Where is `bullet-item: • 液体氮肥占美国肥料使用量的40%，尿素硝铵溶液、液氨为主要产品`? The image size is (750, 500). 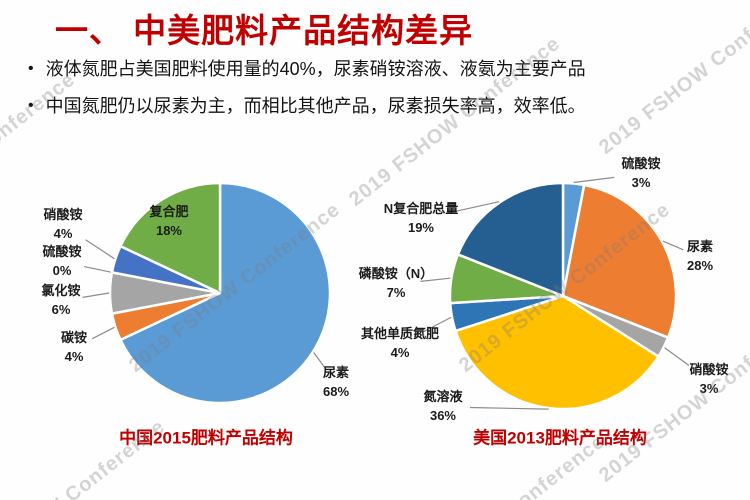
bullet-item: • 液体氮肥占美国肥料使用量的40%，尿素硝铵溶液、液氨为主要产品 is located at coordinates (386, 69).